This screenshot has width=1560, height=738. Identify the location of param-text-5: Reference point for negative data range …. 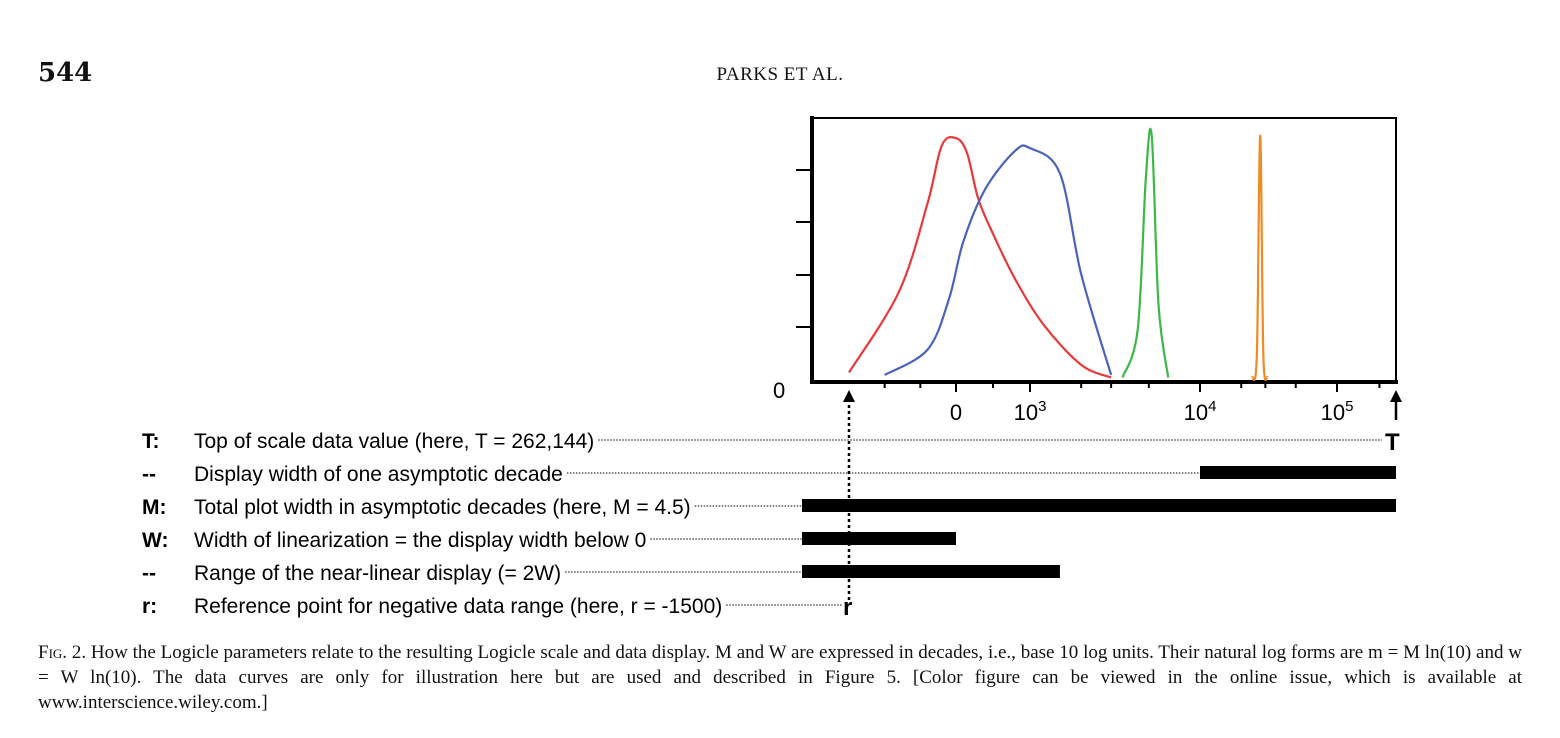
(458, 606).